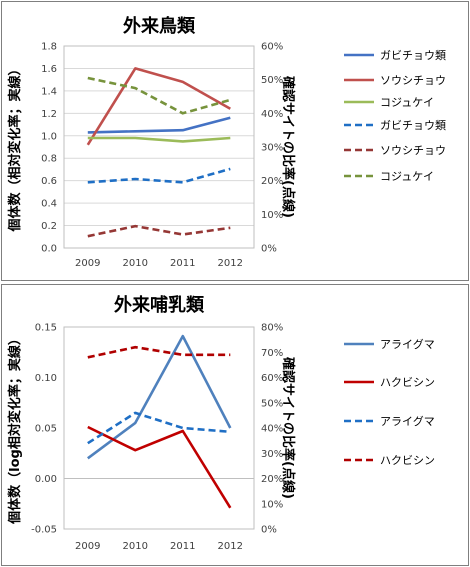 The width and height of the screenshot is (470, 567). What do you see at coordinates (49, 114) in the screenshot?
I see `y-tick-label: 1.2` at bounding box center [49, 114].